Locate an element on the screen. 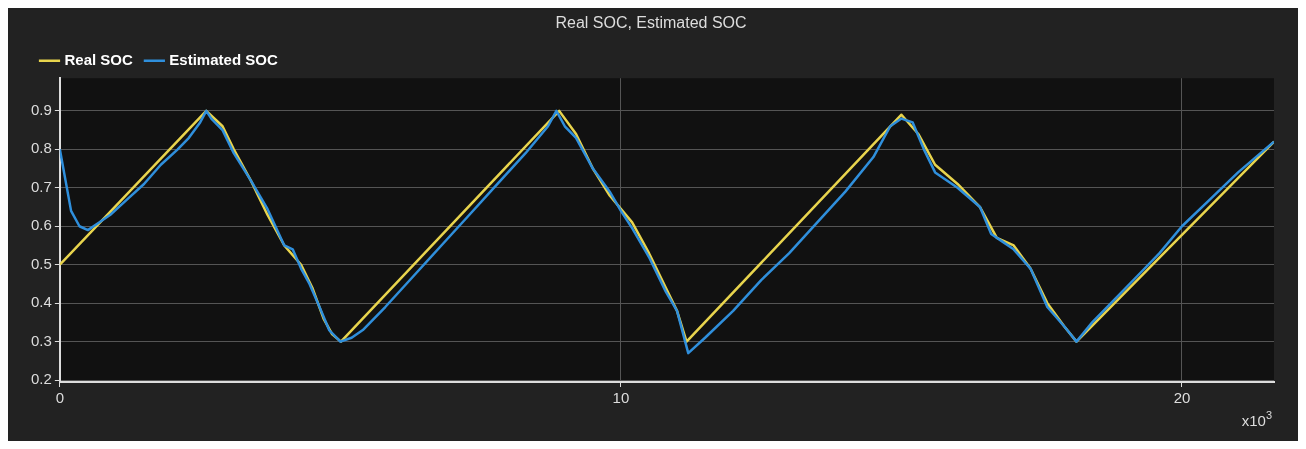 The height and width of the screenshot is (449, 1306). legend-label: Real SOC is located at coordinates (99, 59).